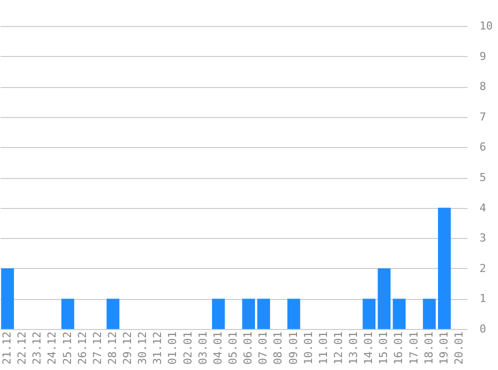  What do you see at coordinates (52, 348) in the screenshot?
I see `x-tick-label: 24.12` at bounding box center [52, 348].